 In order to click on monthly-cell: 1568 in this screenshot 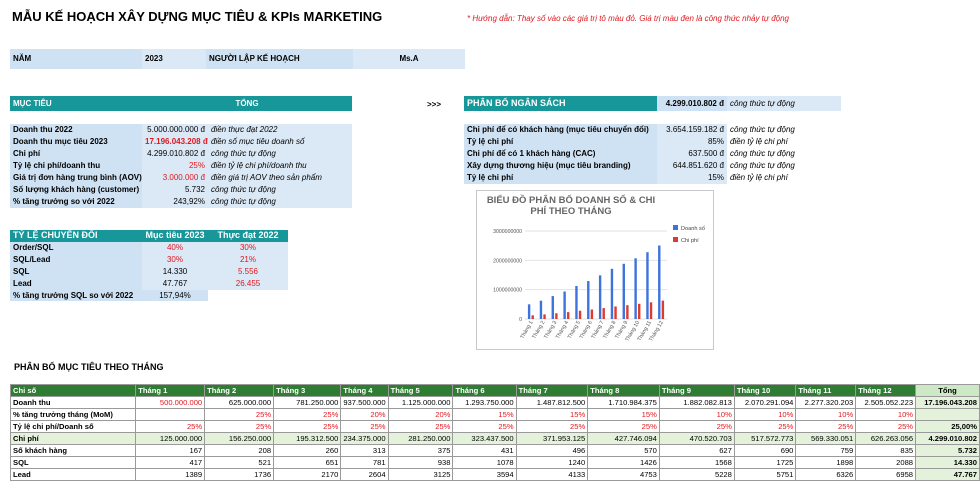, I will do `click(696, 462)`.